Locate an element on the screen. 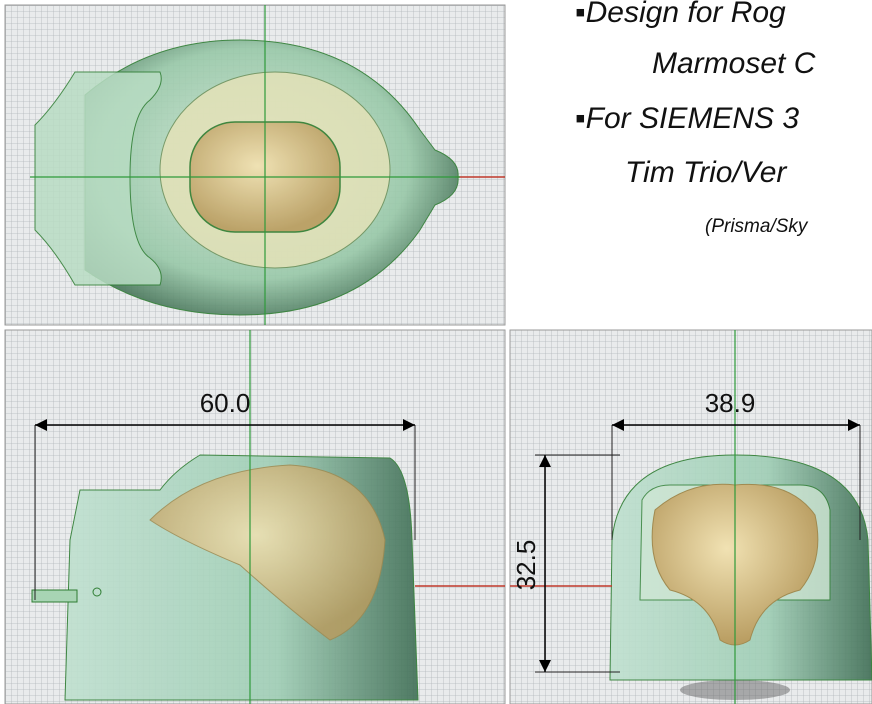 This screenshot has height=704, width=872. note-line: Marmoset C is located at coordinates (734, 63).